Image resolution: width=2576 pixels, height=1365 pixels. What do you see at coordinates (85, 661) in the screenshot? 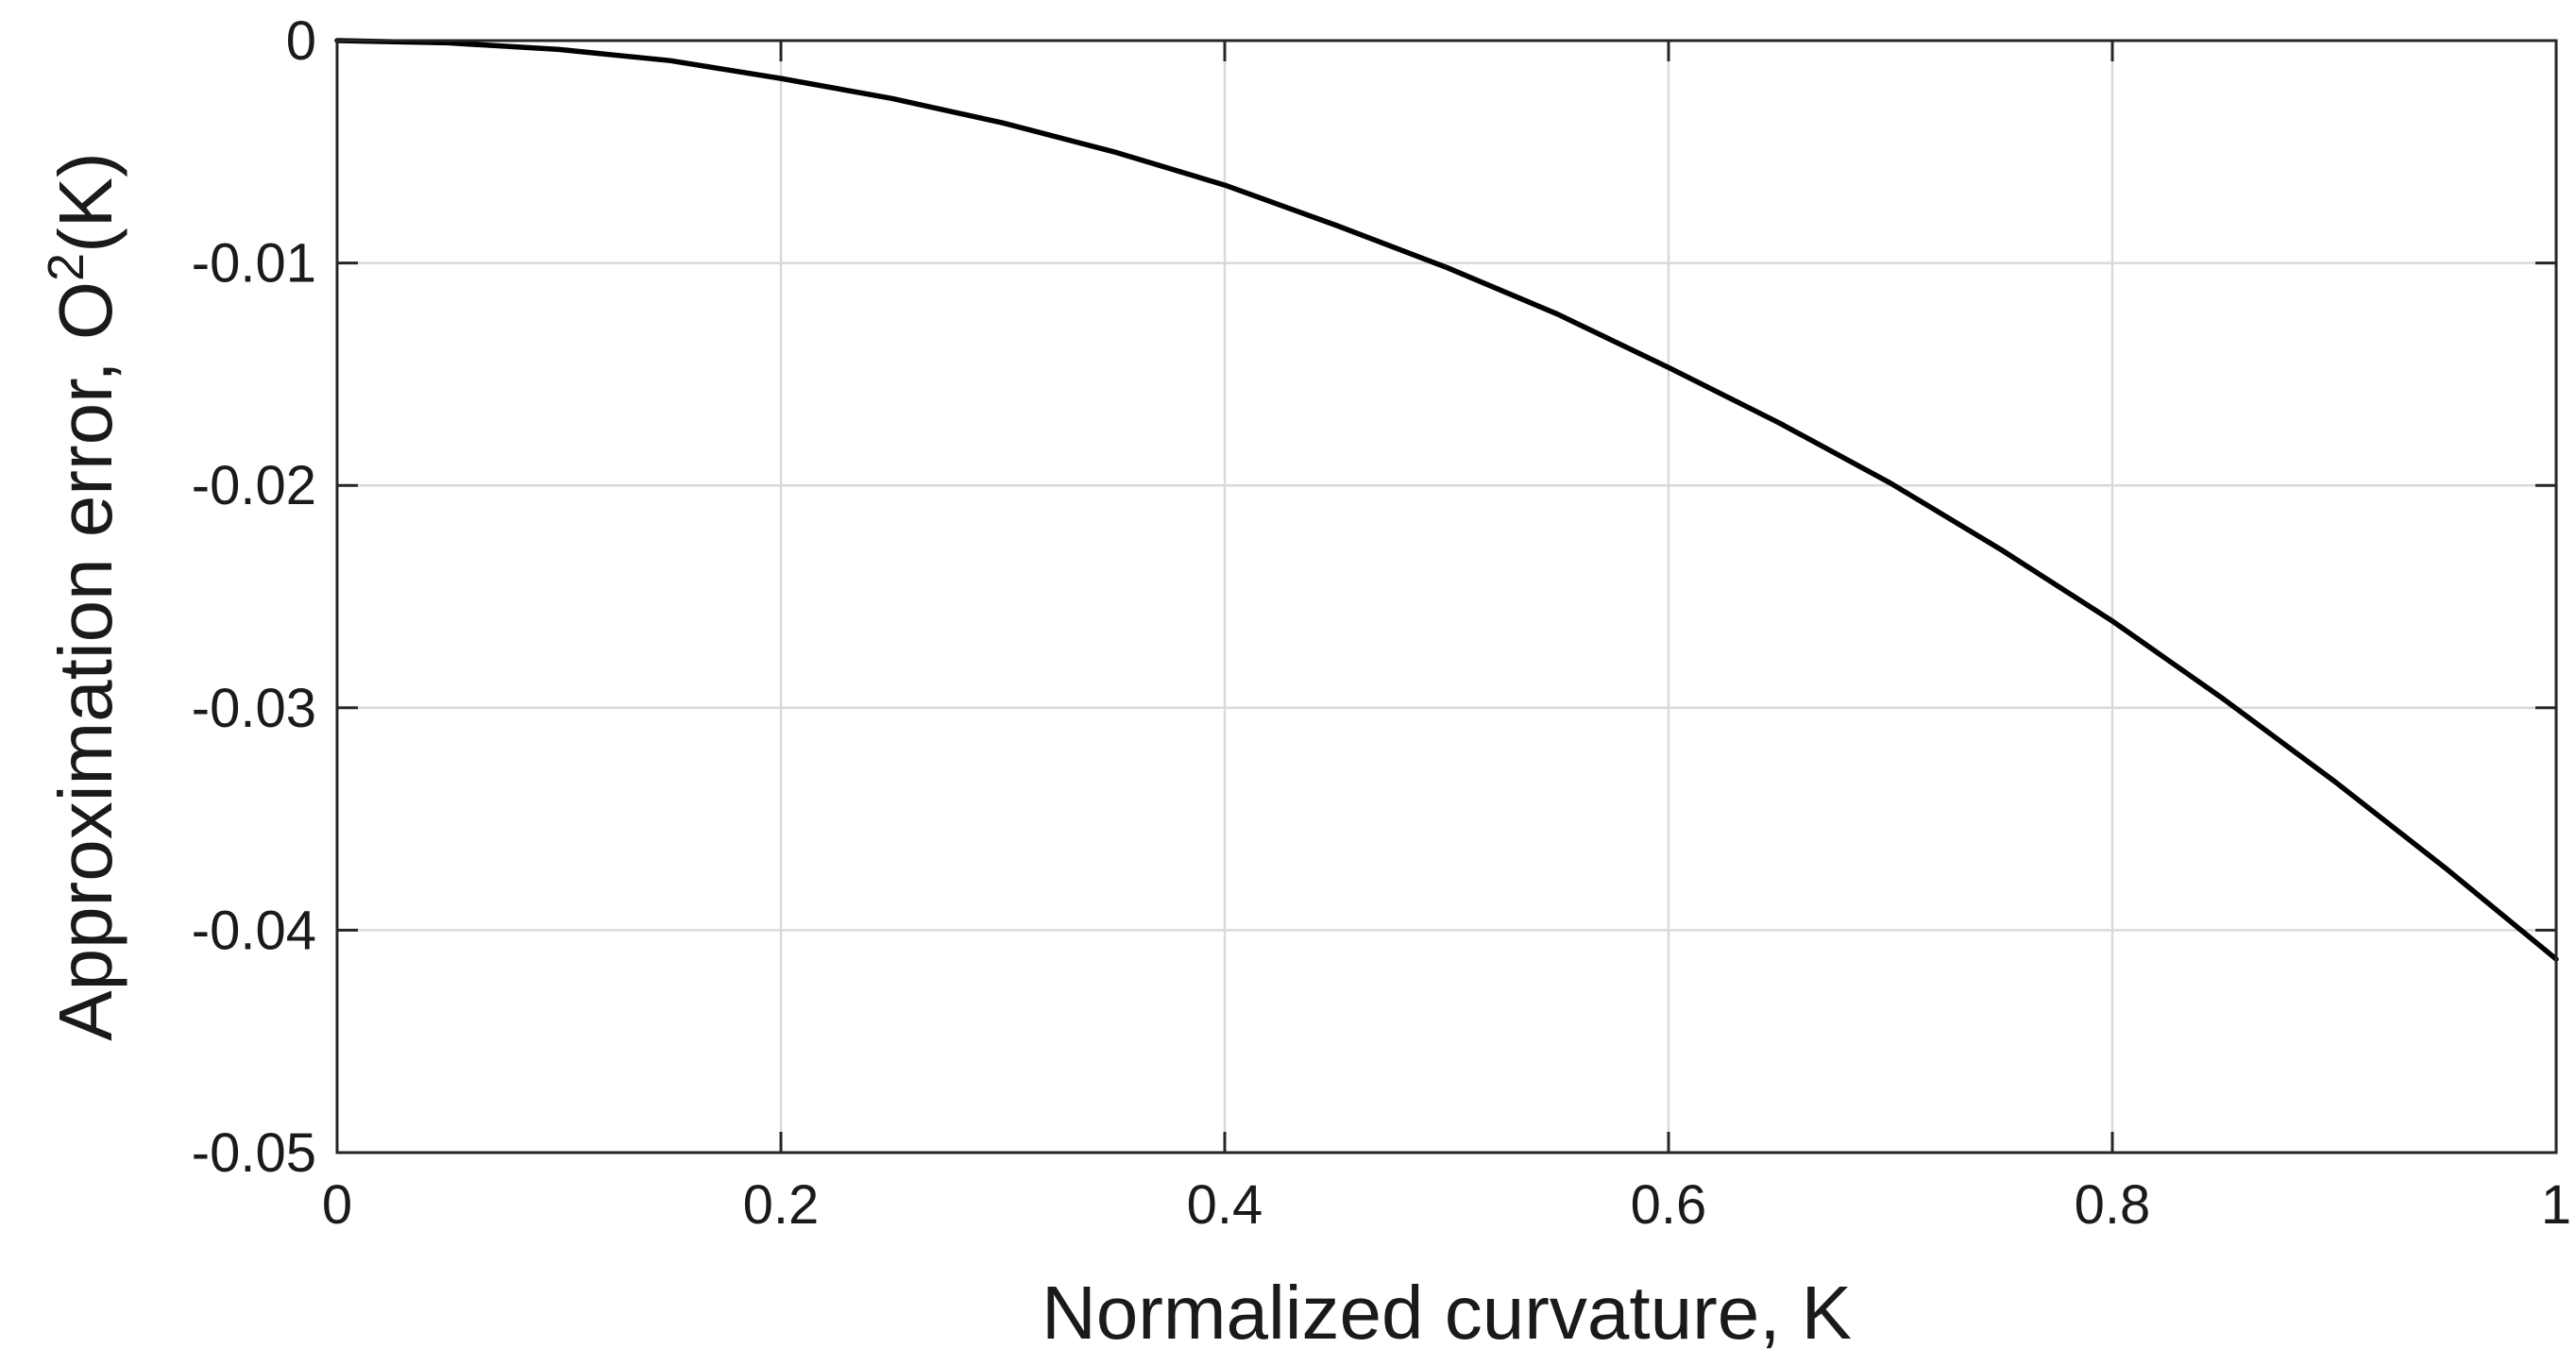
I see `y-axis-label-main: Approximation error, O` at bounding box center [85, 661].